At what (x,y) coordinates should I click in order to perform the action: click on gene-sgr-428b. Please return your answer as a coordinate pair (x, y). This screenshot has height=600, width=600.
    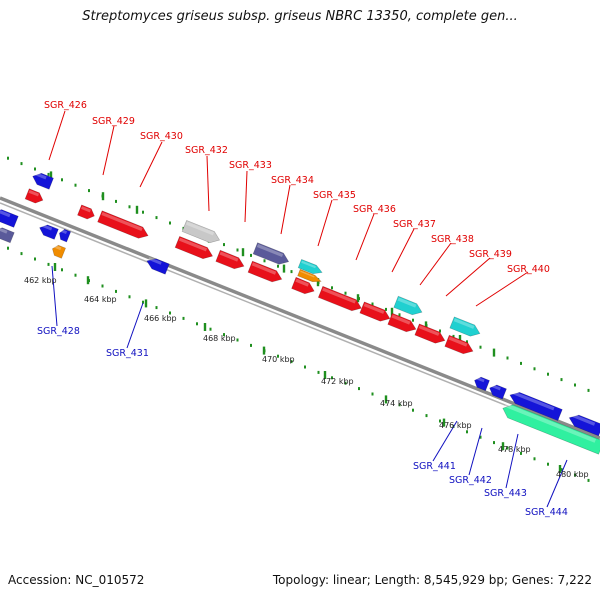
    Looking at the image, I should click on (65, 235).